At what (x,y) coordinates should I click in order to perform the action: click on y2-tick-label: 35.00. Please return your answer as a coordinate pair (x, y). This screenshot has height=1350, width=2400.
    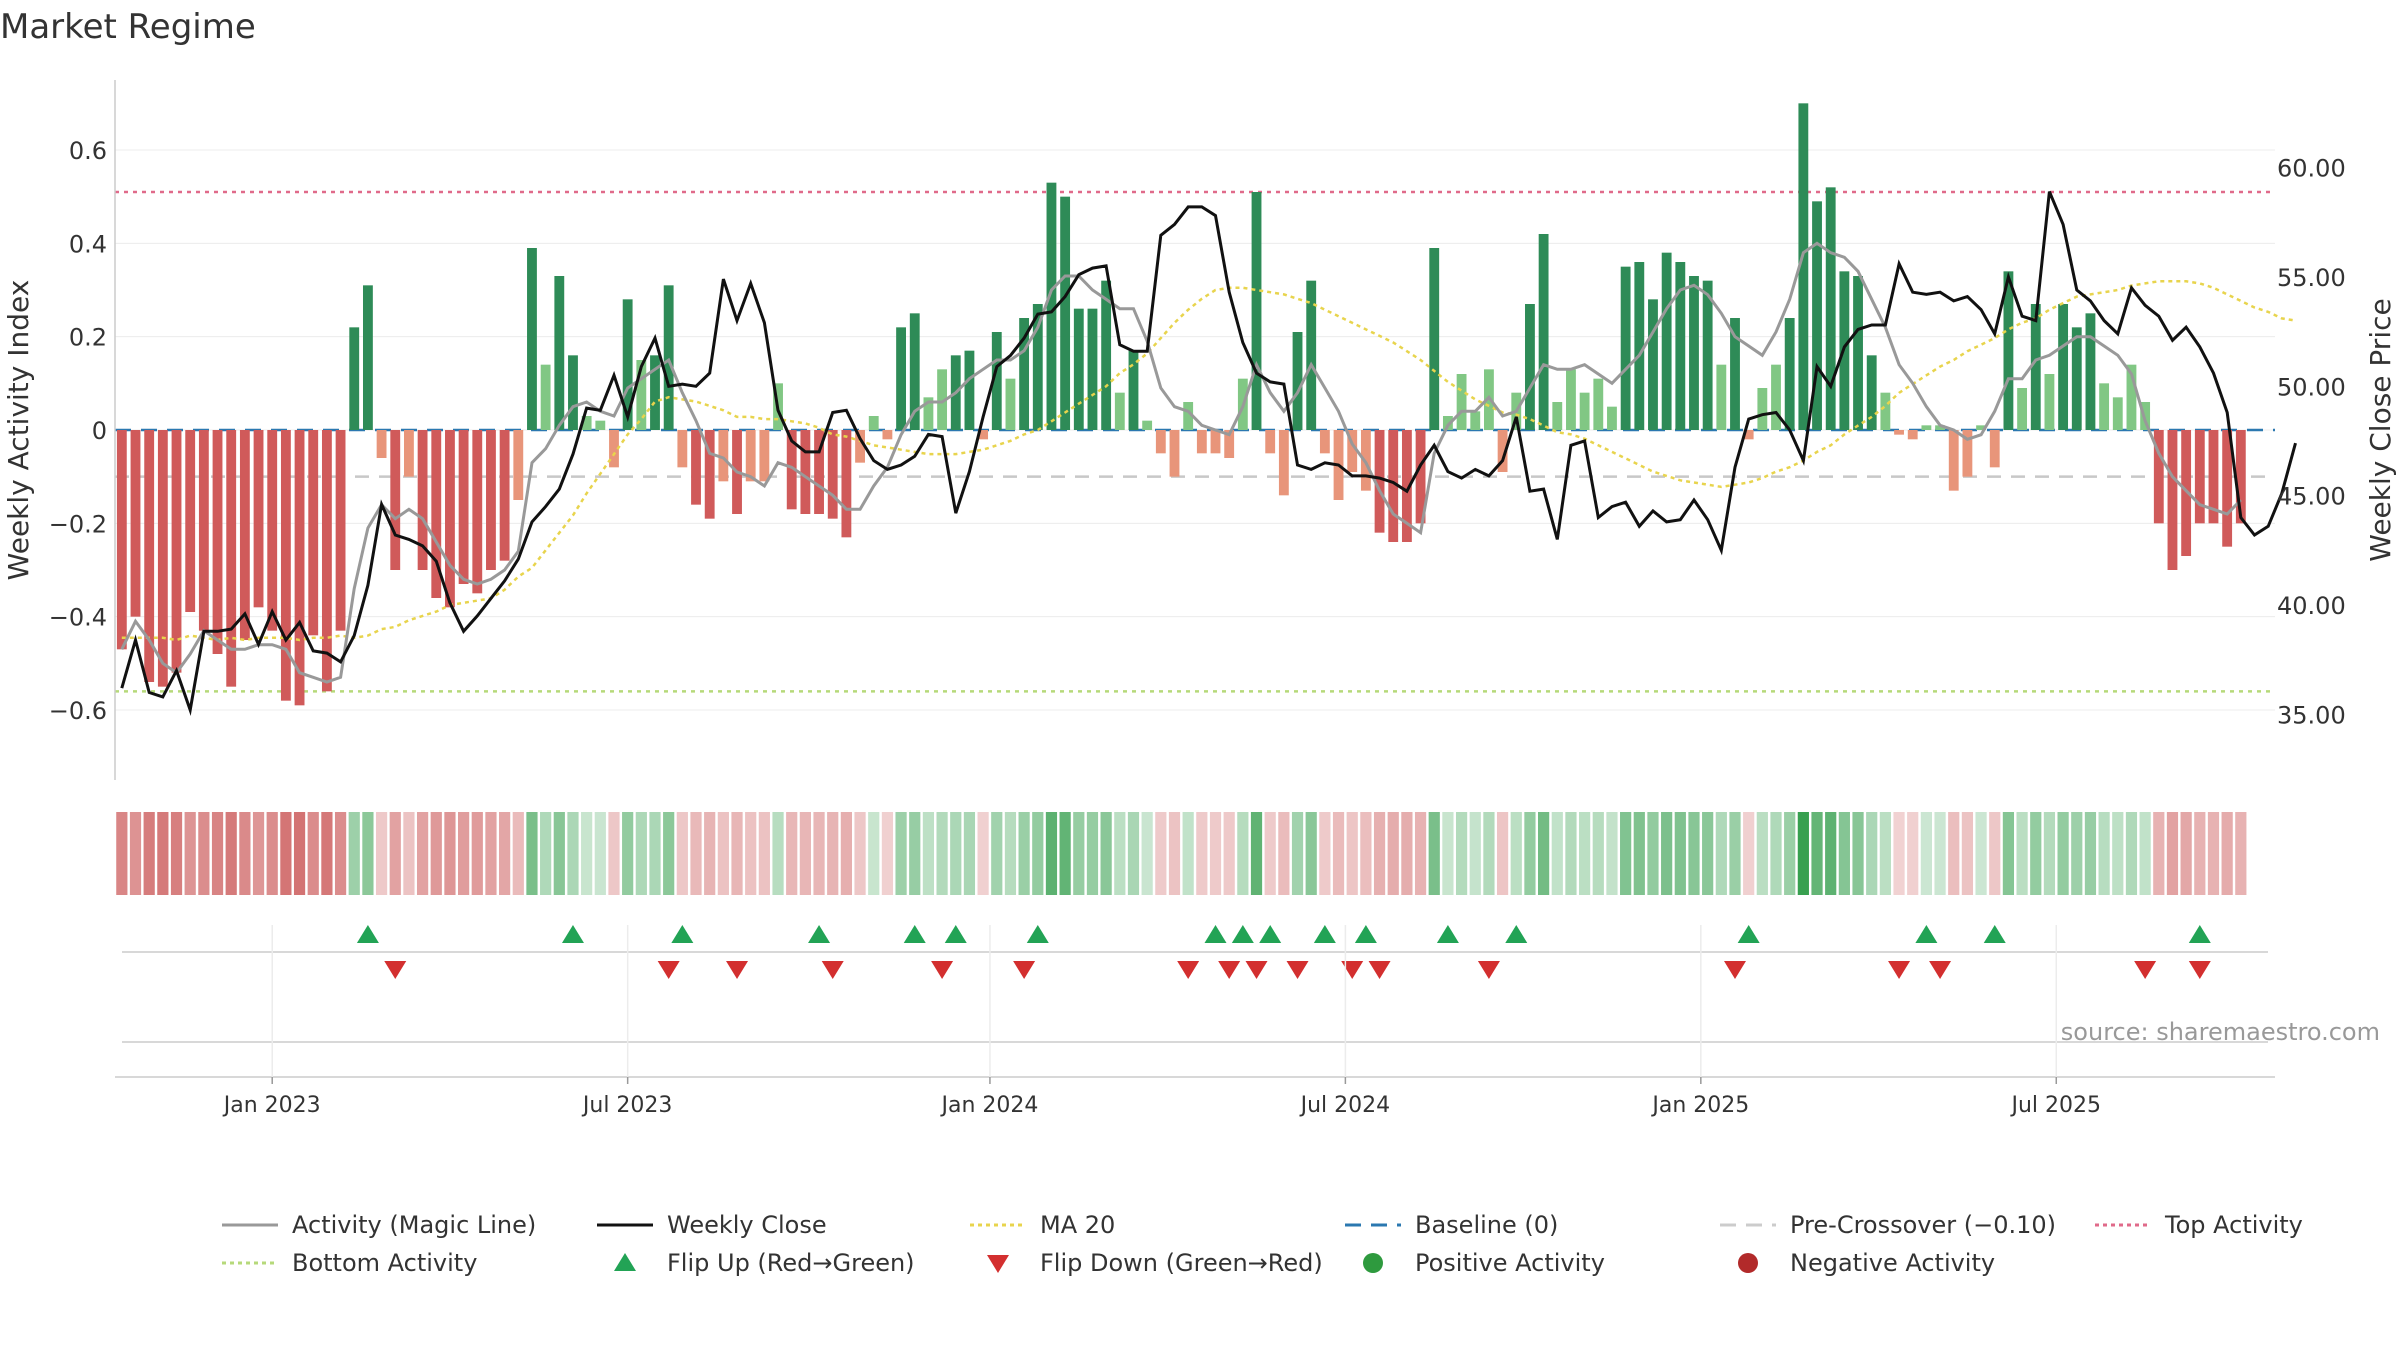
    Looking at the image, I should click on (2311, 715).